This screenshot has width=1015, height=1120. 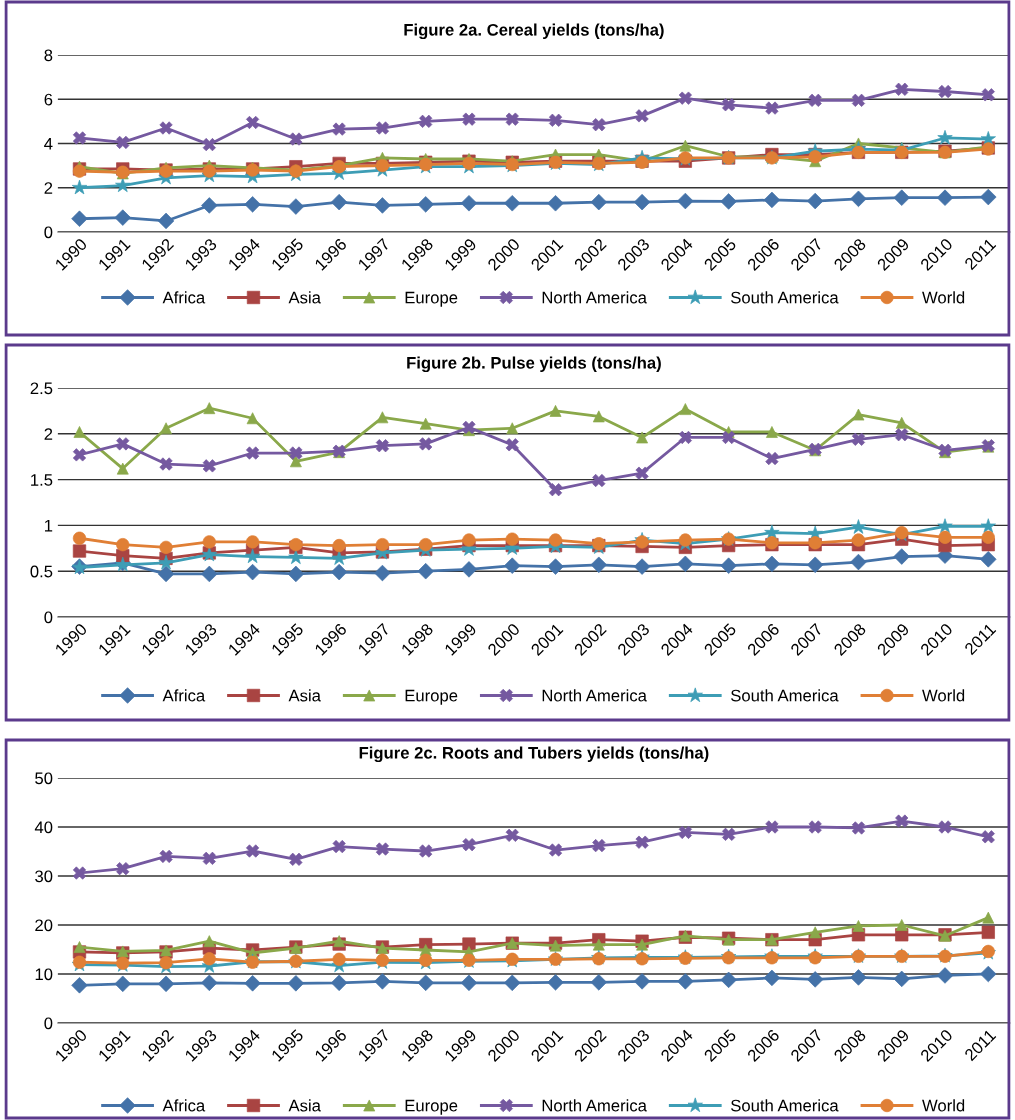 I want to click on y-tick-label: 6, so click(x=48, y=99).